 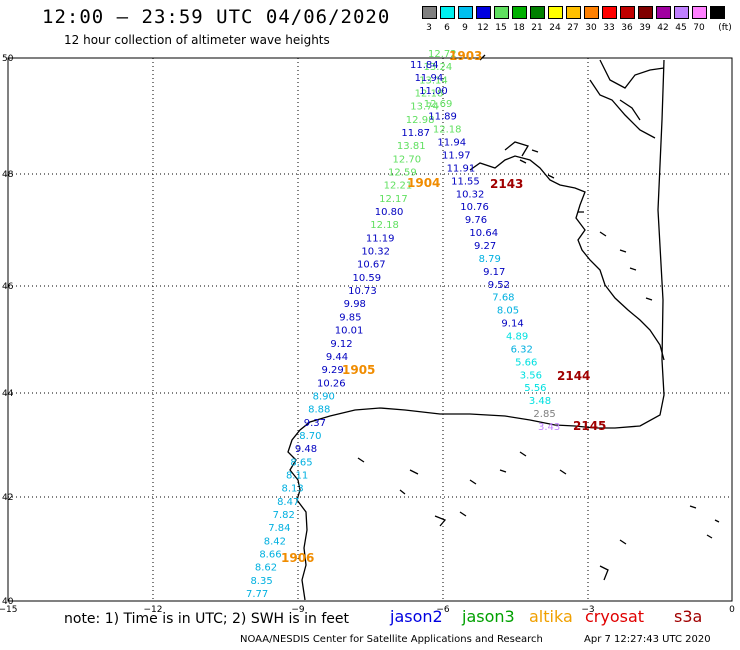 What do you see at coordinates (508, 311) in the screenshot?
I see `track-b-value: 8.05` at bounding box center [508, 311].